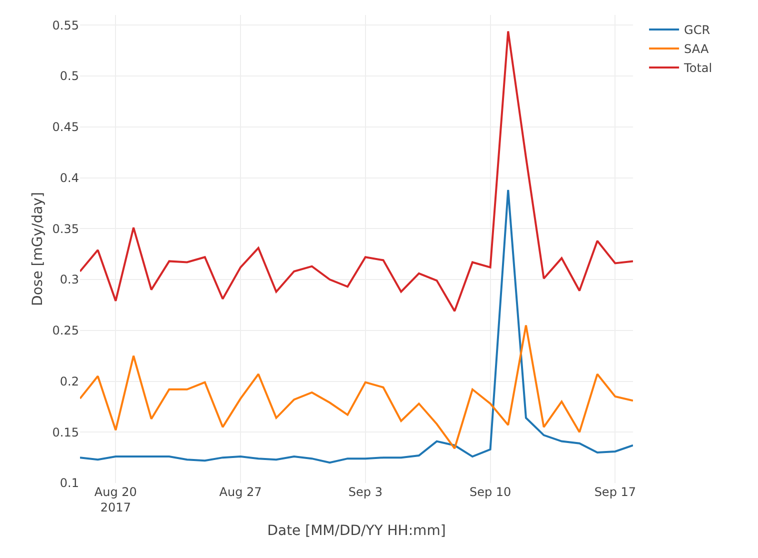 The height and width of the screenshot is (558, 758). What do you see at coordinates (697, 30) in the screenshot?
I see `legend-label: GCR` at bounding box center [697, 30].